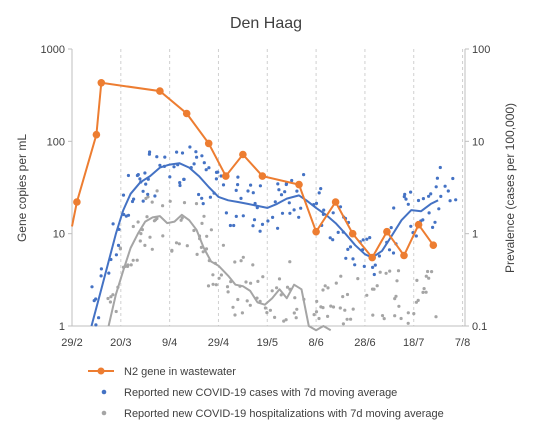  Describe the element at coordinates (62, 327) in the screenshot. I see `y-left-tick-label: 1` at that location.